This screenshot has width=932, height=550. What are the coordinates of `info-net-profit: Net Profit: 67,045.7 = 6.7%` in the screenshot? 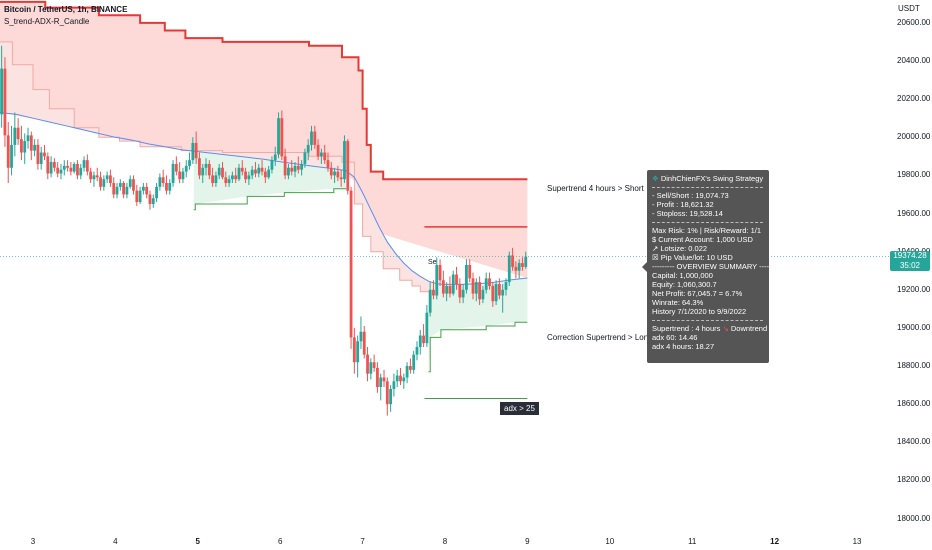 It's located at (710, 293).